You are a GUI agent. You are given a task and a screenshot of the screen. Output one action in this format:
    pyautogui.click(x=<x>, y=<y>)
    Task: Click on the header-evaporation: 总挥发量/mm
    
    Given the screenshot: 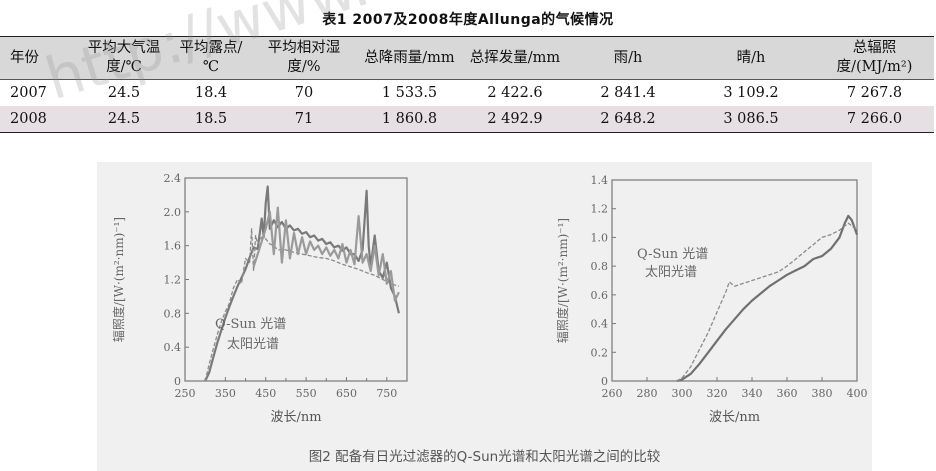 What is the action you would take?
    pyautogui.click(x=515, y=58)
    